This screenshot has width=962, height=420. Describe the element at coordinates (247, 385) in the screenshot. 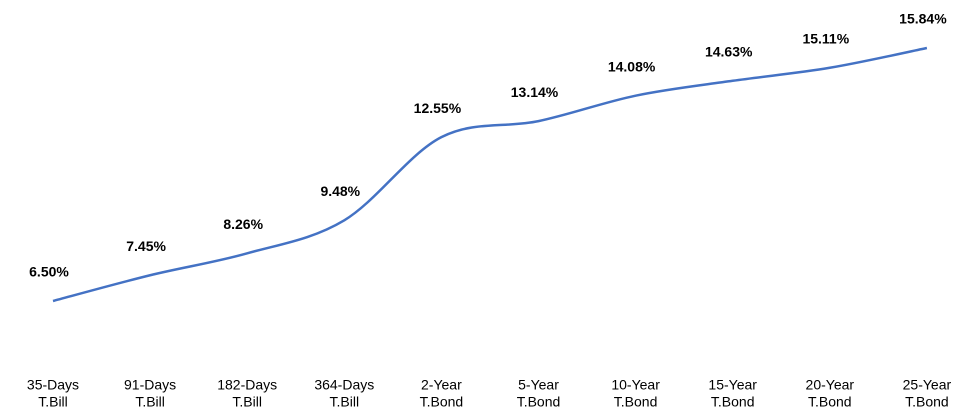

I see `x-tick-label: 182-Days` at that location.